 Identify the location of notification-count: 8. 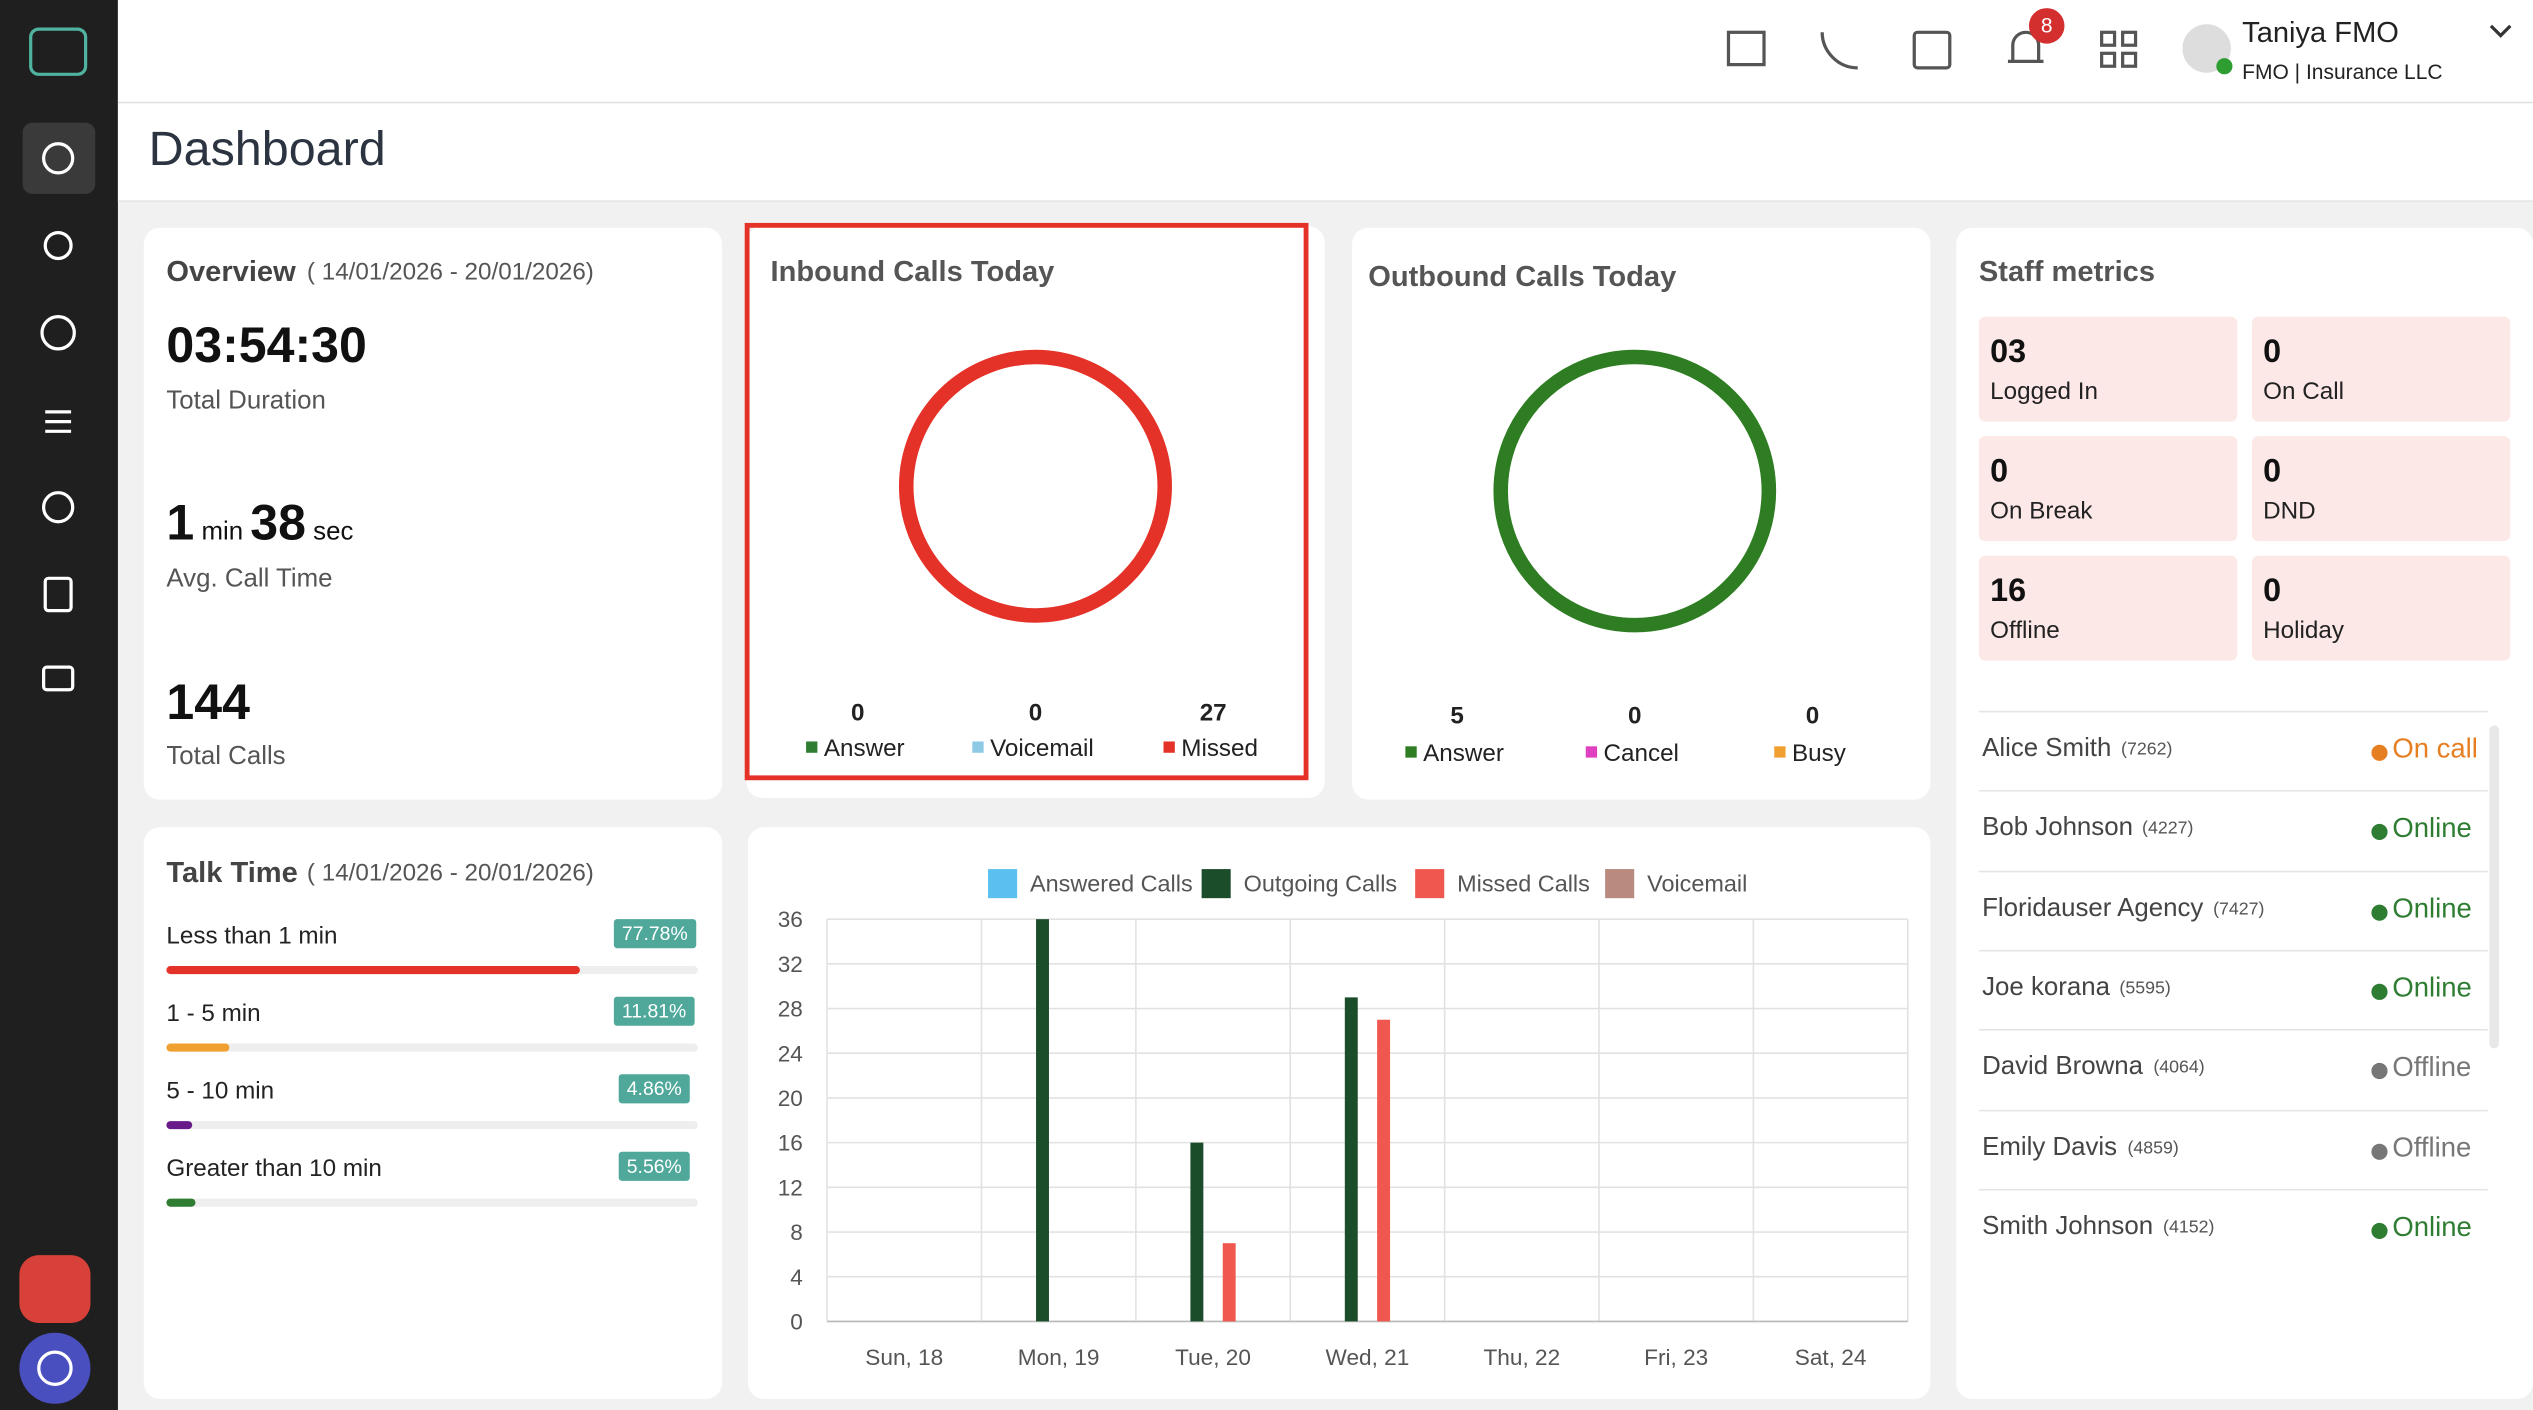
(2046, 25).